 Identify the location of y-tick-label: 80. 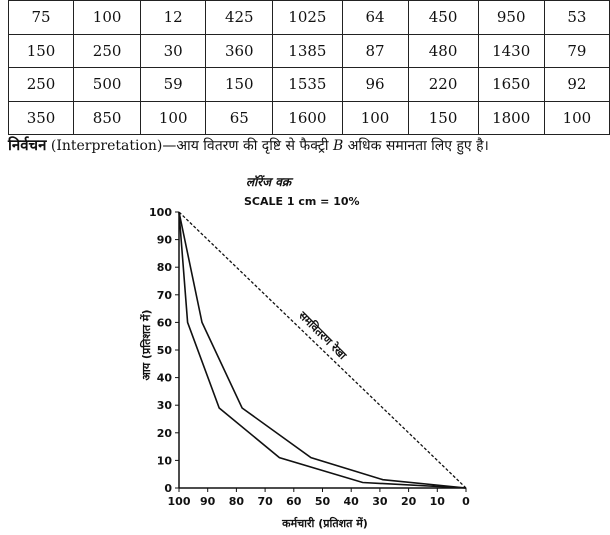
(165, 267).